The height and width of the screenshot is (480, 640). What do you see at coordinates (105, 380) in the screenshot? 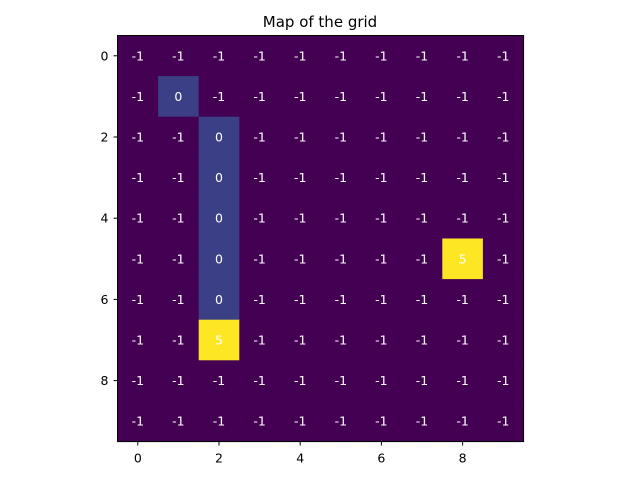
I see `y-tick-label: 8` at bounding box center [105, 380].